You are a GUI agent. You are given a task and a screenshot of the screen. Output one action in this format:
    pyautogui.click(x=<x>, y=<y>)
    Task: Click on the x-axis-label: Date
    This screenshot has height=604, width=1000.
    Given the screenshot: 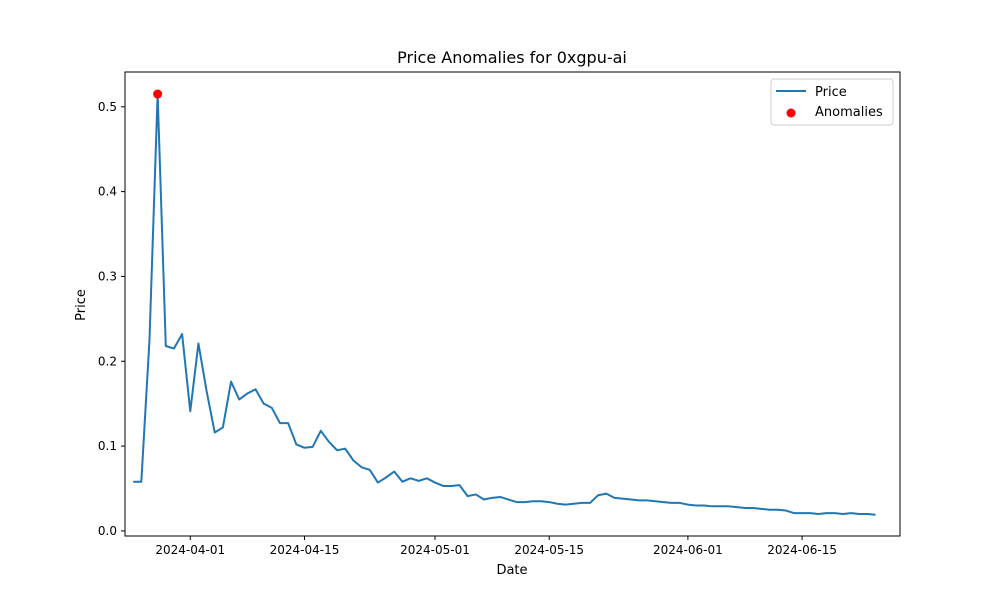 What is the action you would take?
    pyautogui.click(x=511, y=570)
    